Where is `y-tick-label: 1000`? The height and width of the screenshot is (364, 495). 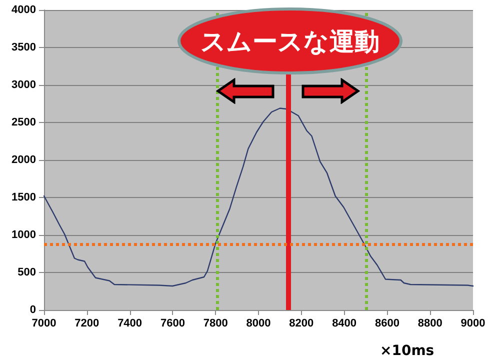
y-tick-label: 1000 is located at coordinates (24, 235).